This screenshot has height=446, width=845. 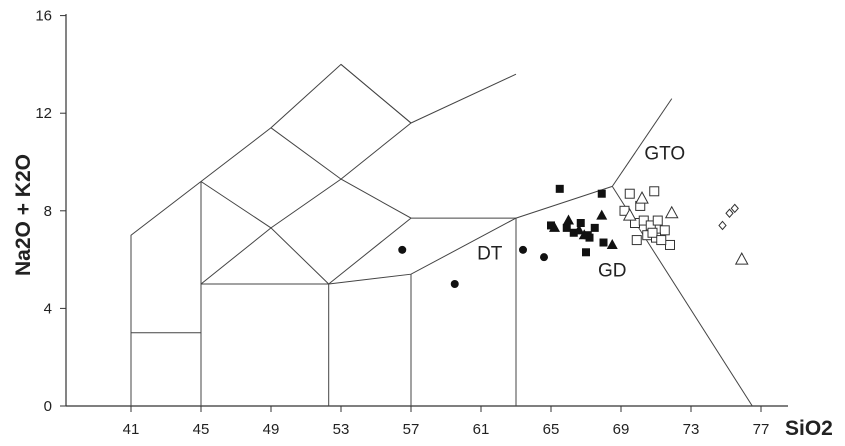 What do you see at coordinates (23, 215) in the screenshot?
I see `y-axis-title: Na2O + K2O` at bounding box center [23, 215].